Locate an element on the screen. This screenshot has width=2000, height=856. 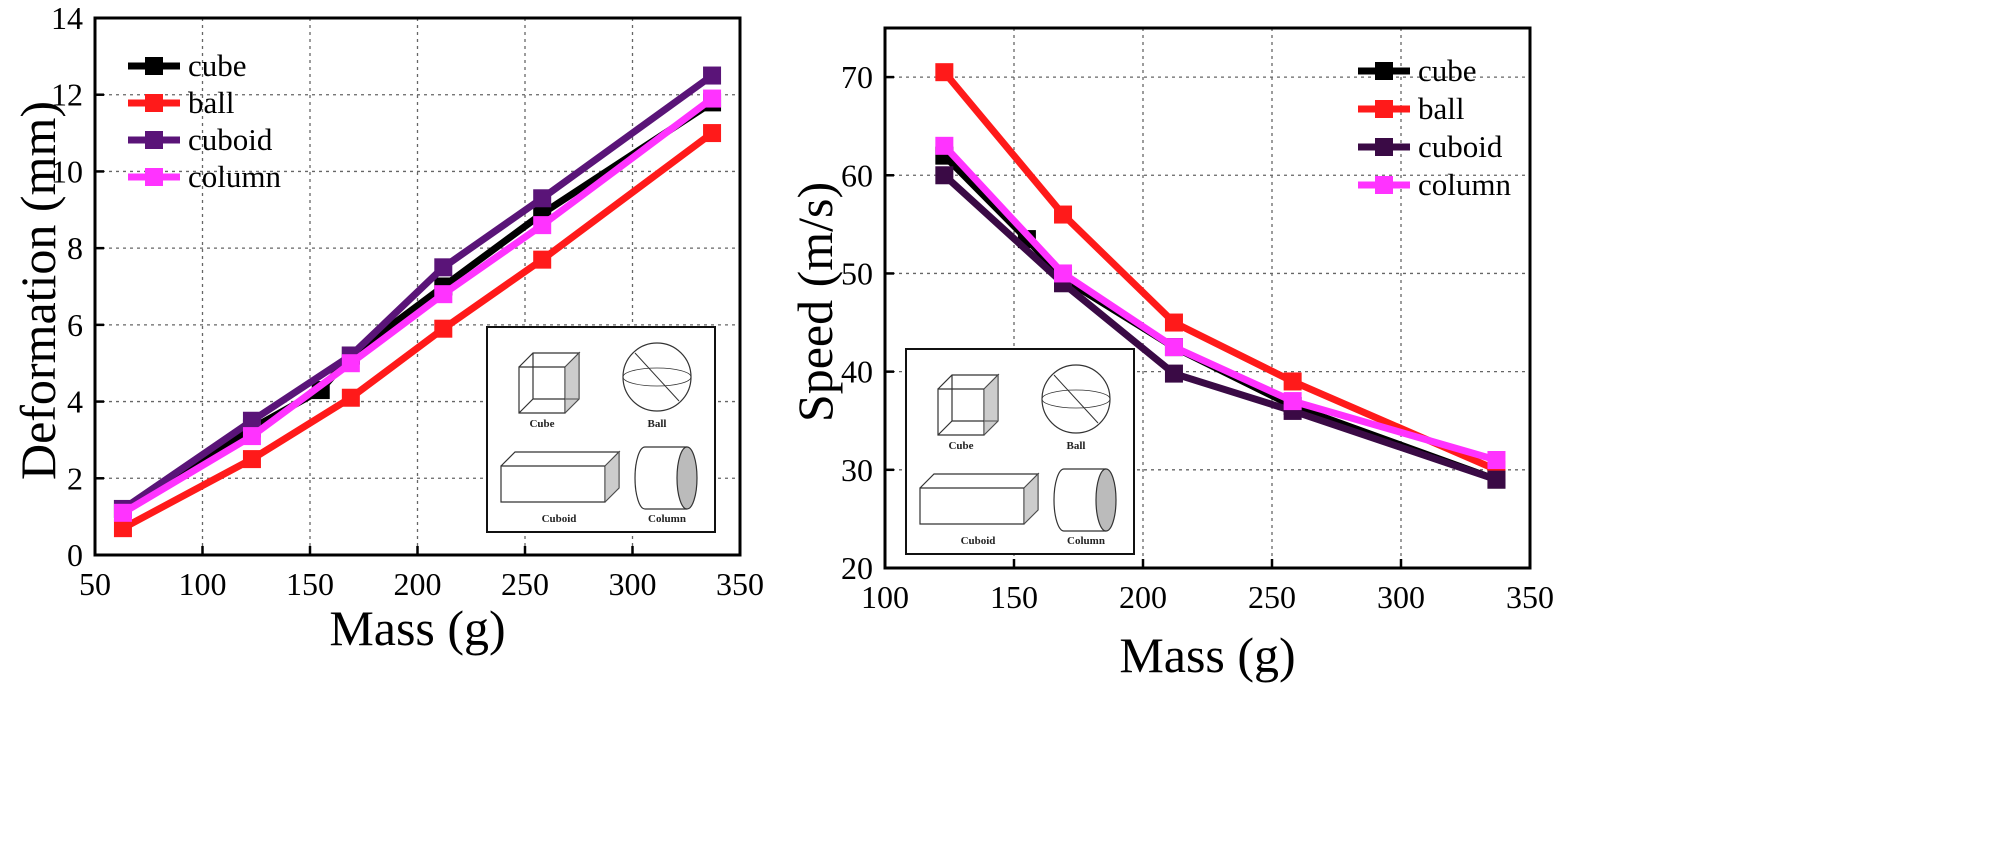
y-tick-label: 60 is located at coordinates (857, 175).